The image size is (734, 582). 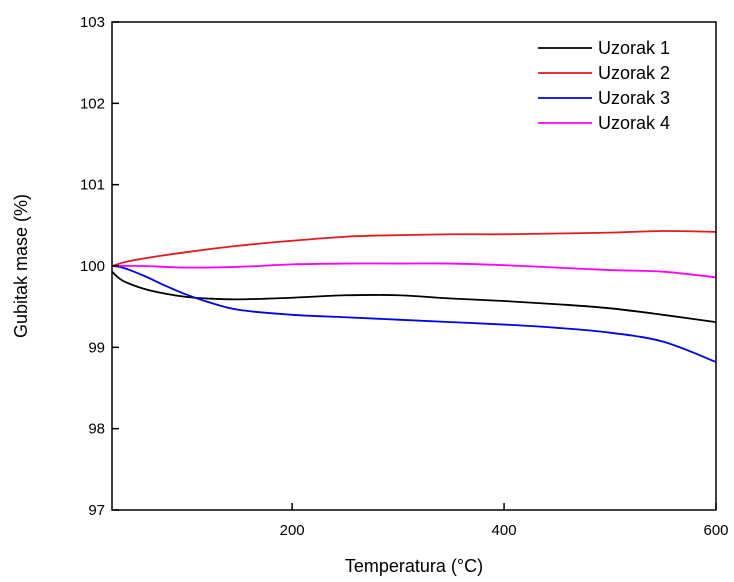 What do you see at coordinates (96, 429) in the screenshot?
I see `y-tick-label: 98` at bounding box center [96, 429].